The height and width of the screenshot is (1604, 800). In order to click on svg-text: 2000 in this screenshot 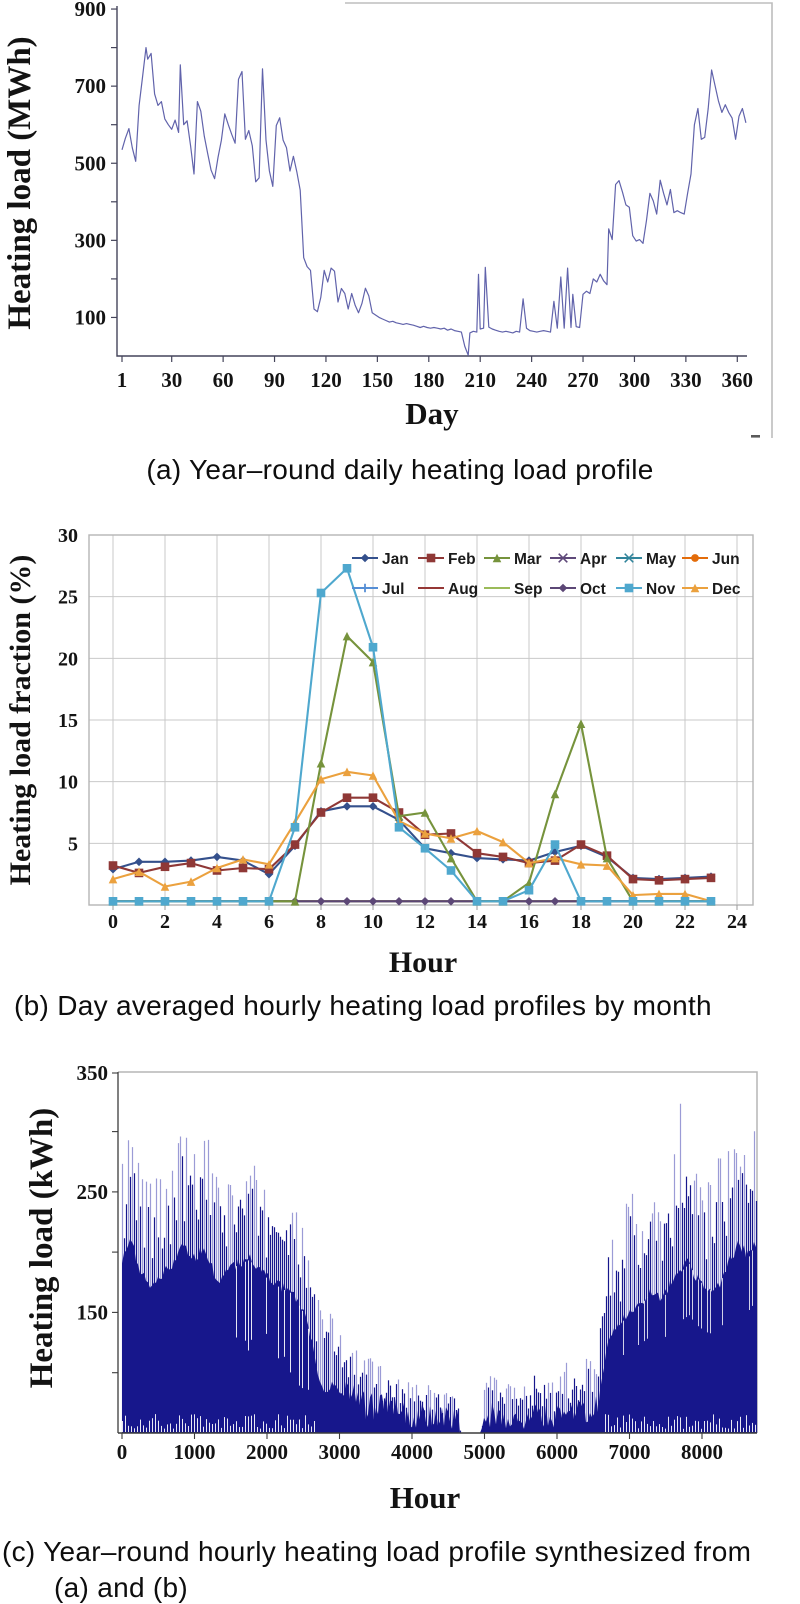, I will do `click(267, 1452)`.